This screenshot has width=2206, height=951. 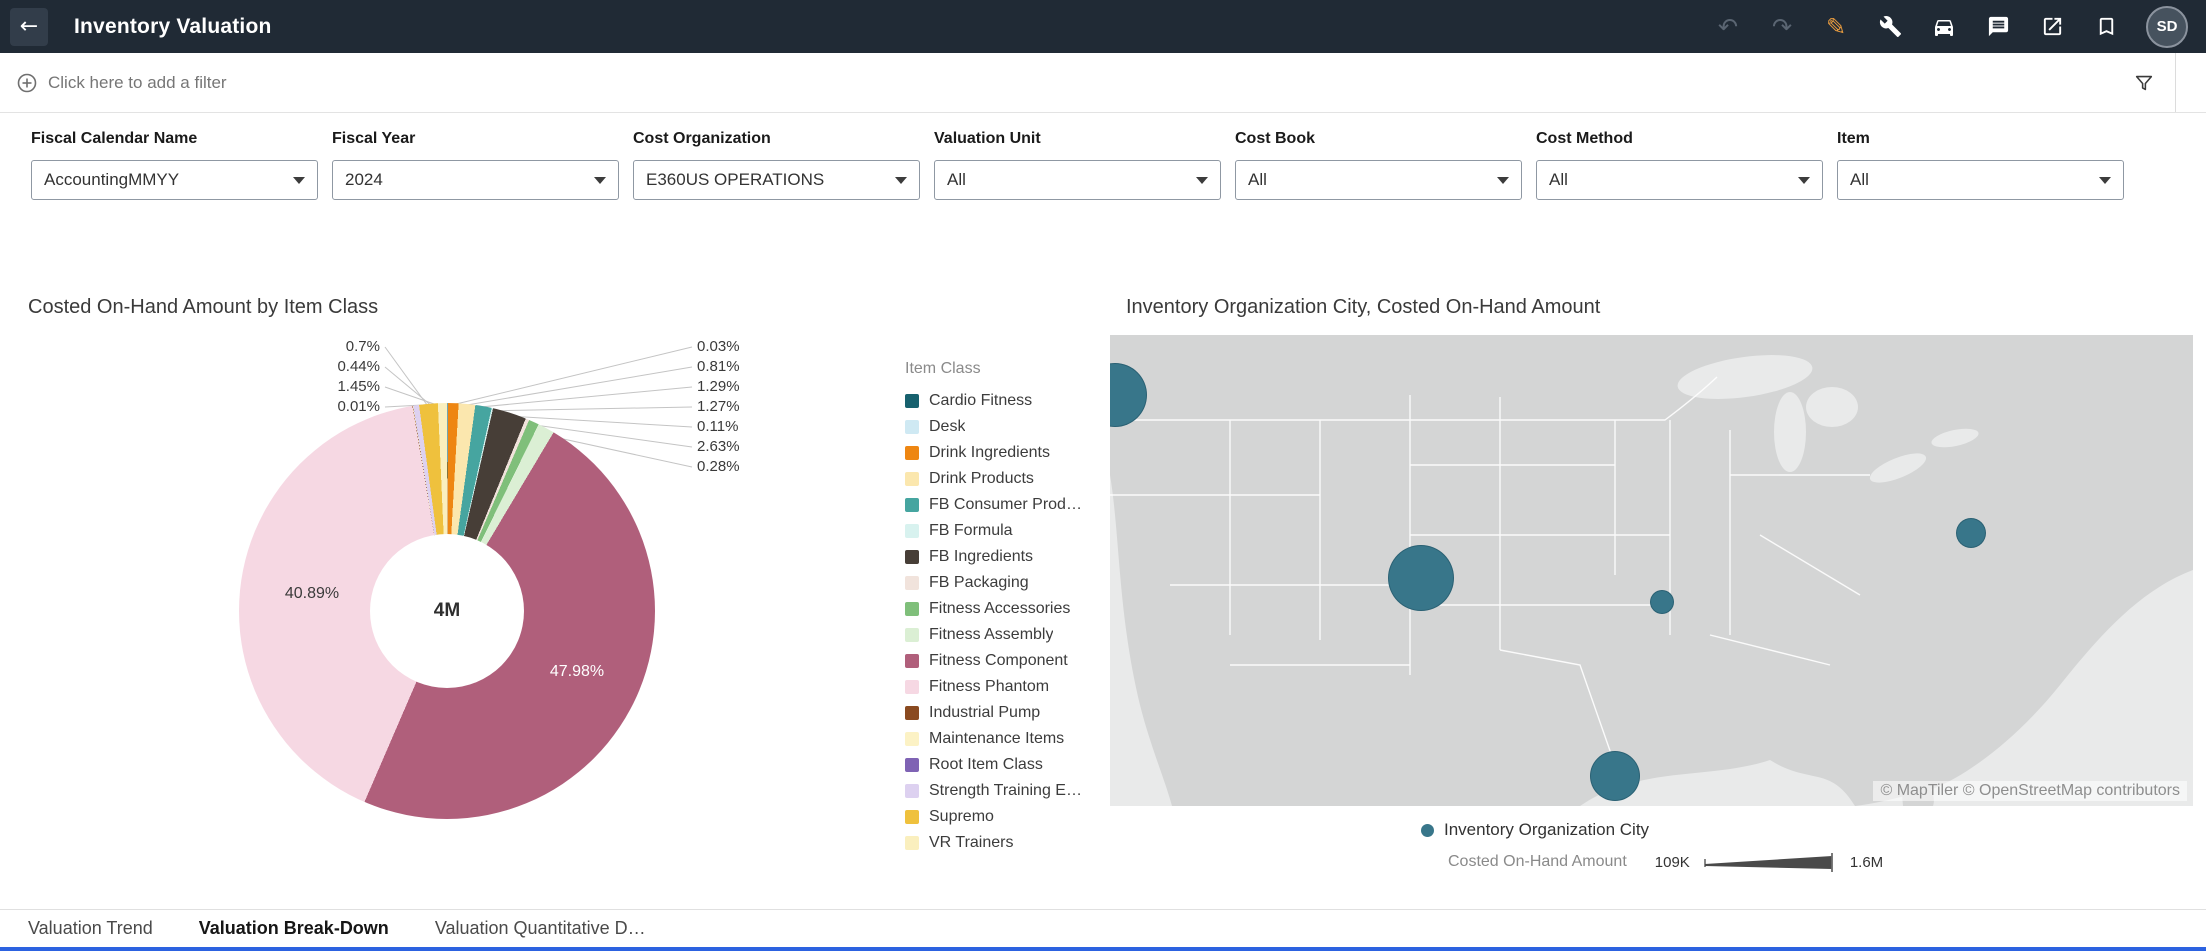 I want to click on open-in-new-icon, so click(x=2052, y=26).